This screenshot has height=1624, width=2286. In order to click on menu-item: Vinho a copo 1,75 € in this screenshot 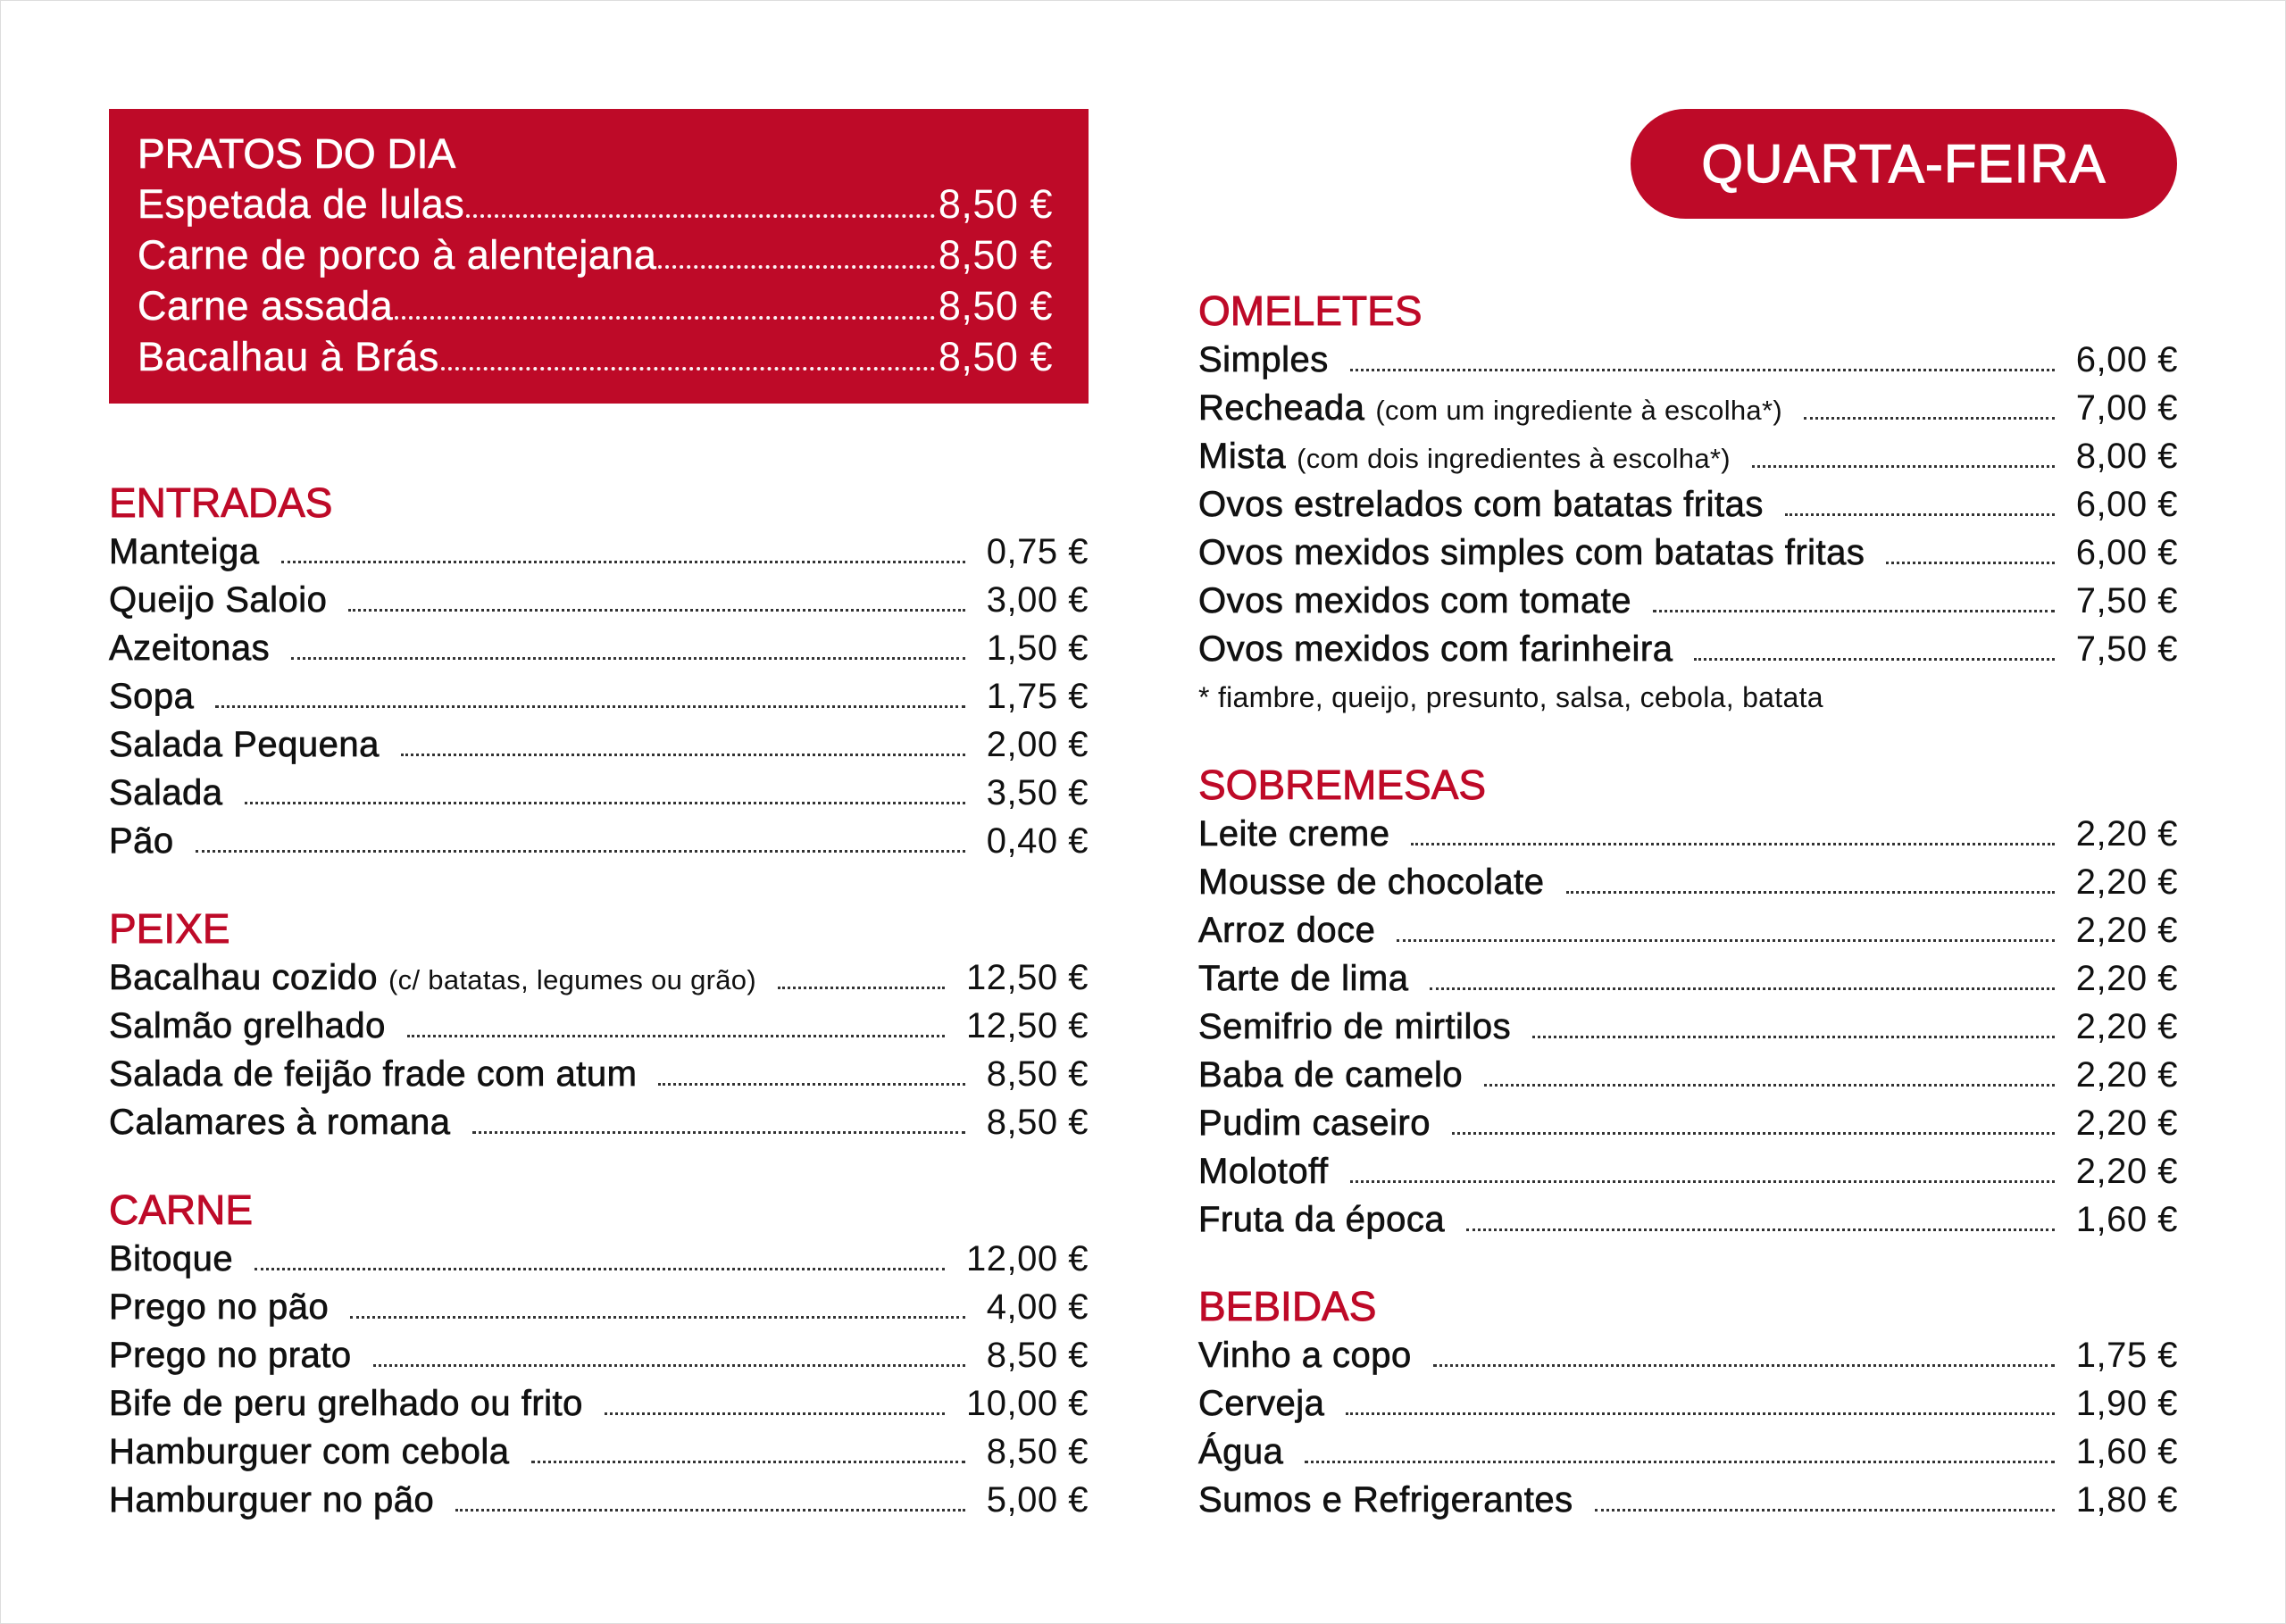, I will do `click(1688, 1355)`.